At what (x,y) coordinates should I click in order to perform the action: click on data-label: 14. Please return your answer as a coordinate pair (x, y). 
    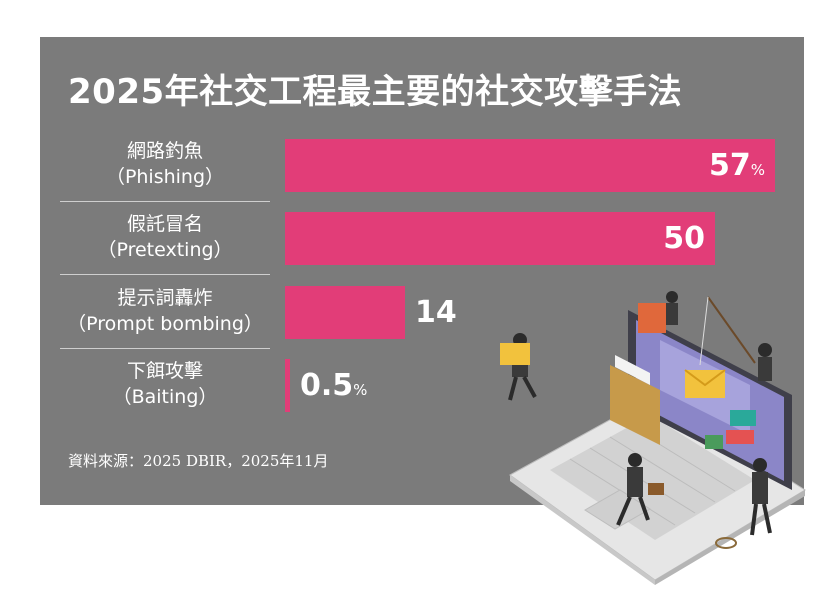
    Looking at the image, I should click on (436, 313).